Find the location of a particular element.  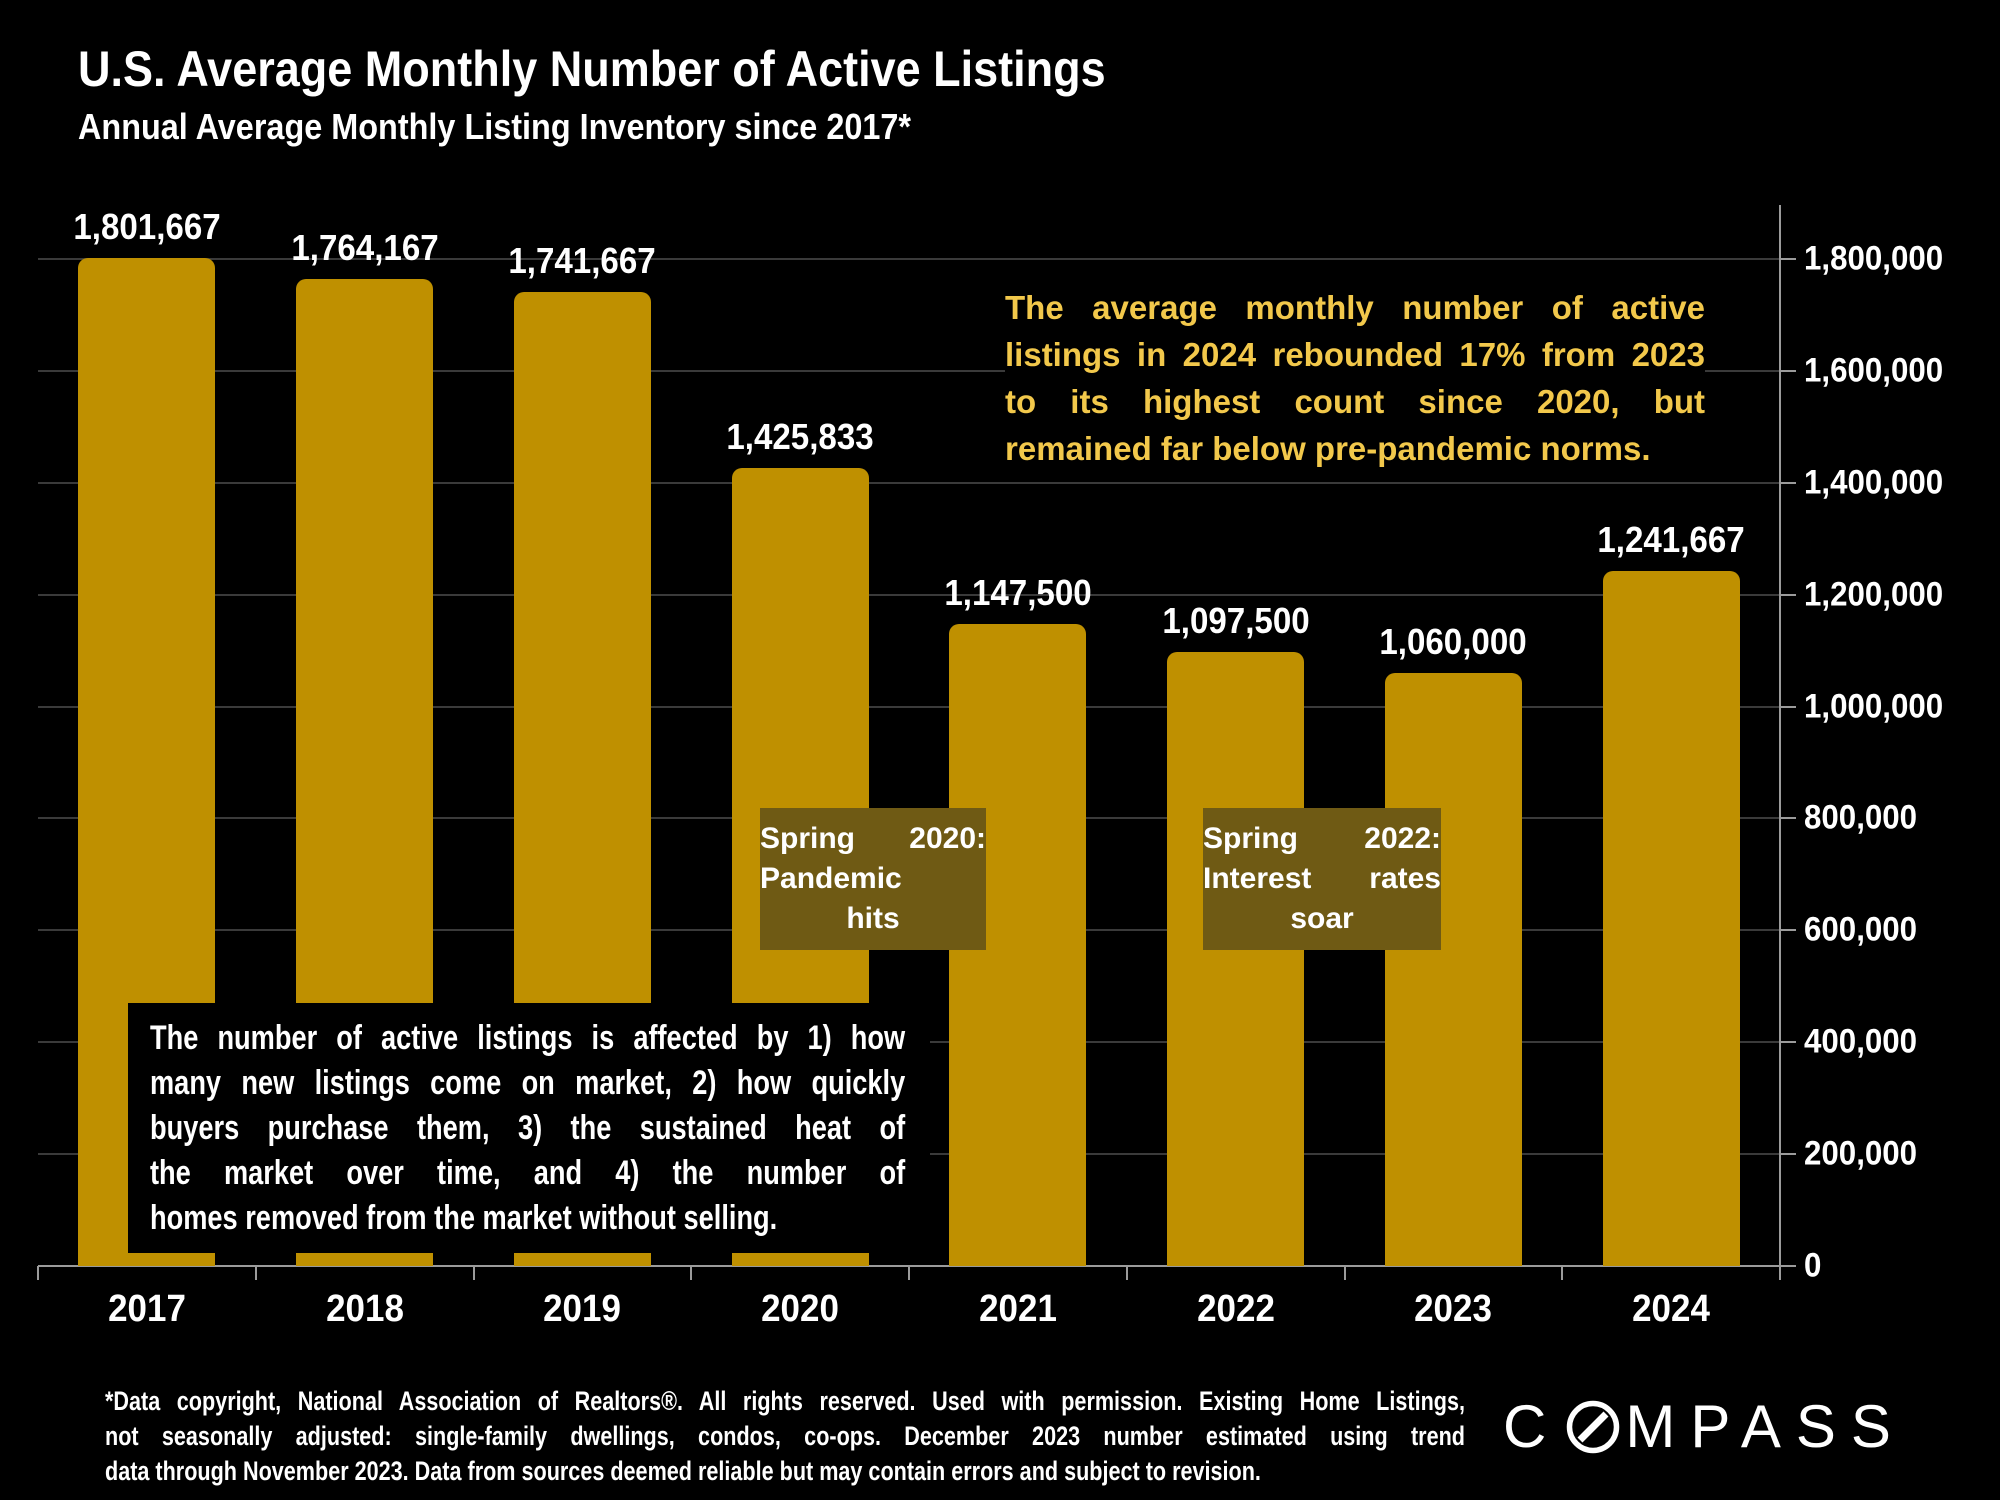

y-axis-tick-label: 1,000,000 is located at coordinates (1874, 706).